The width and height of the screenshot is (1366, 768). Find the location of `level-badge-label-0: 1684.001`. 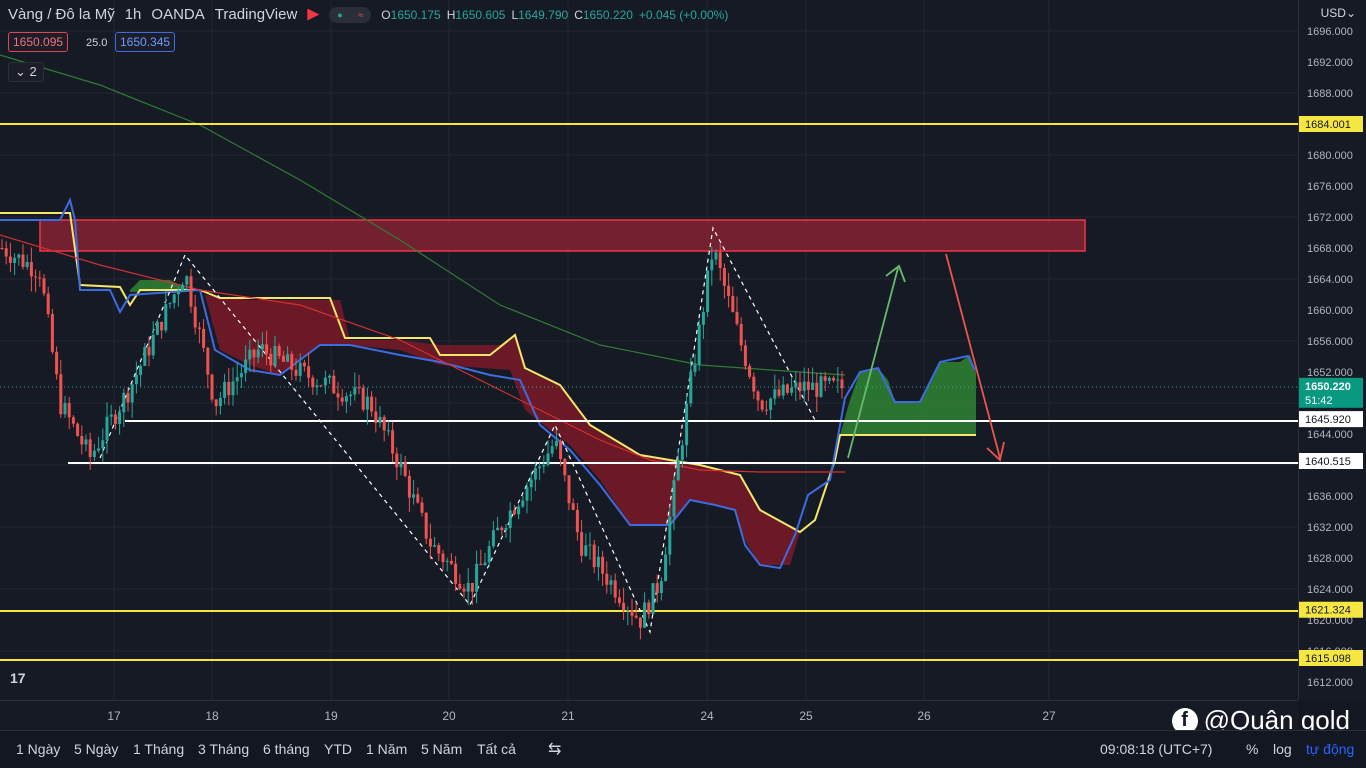

level-badge-label-0: 1684.001 is located at coordinates (1328, 125).